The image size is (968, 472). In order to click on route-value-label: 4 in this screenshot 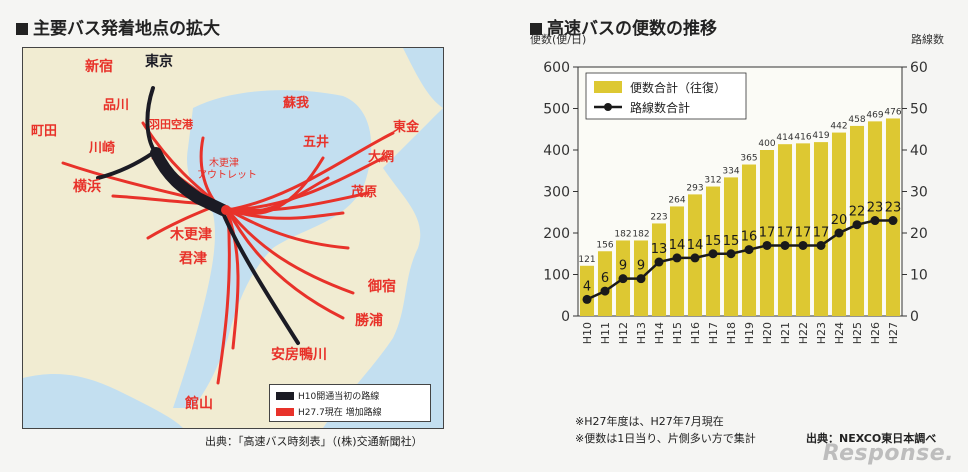, I will do `click(587, 286)`.